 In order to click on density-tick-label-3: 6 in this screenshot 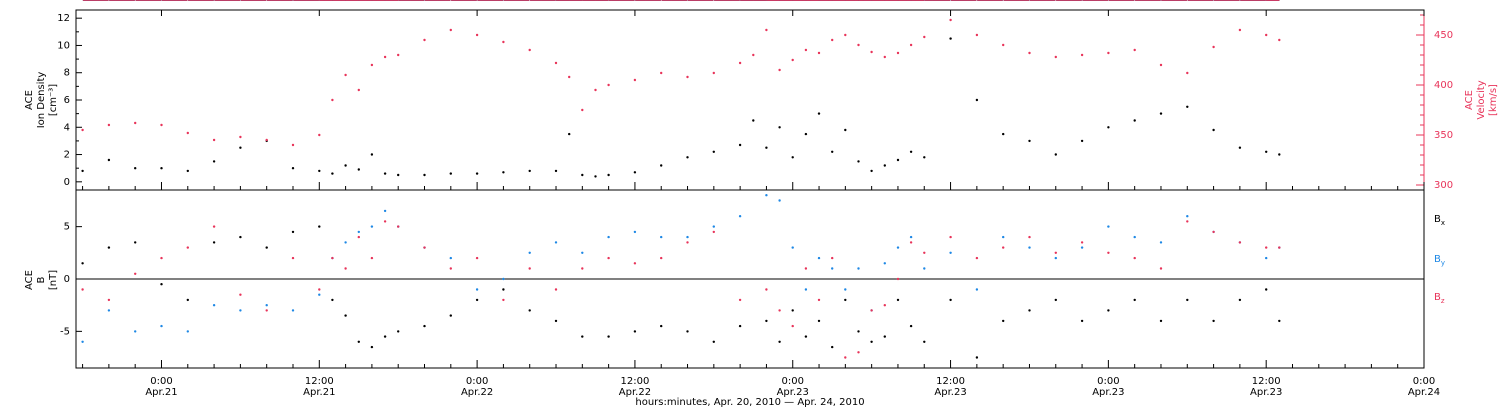, I will do `click(67, 100)`.